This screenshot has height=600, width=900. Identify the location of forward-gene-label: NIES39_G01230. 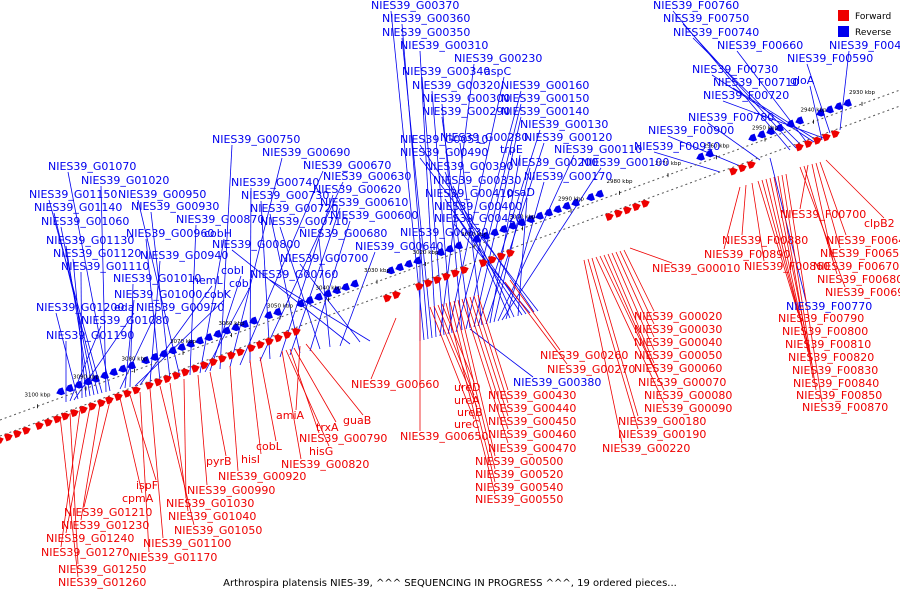
(105, 525).